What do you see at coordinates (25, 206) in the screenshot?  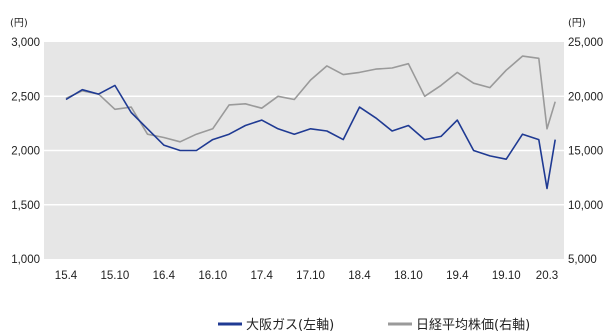 I see `y-left-tick-label: 1,500` at bounding box center [25, 206].